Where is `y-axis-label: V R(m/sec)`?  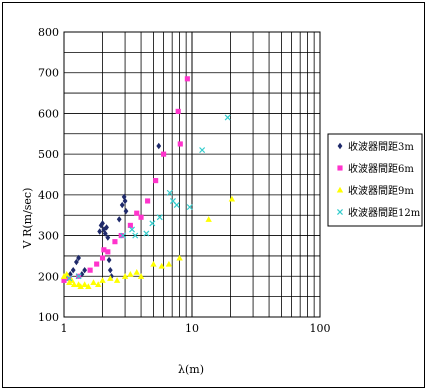
y-axis-label: V R(m/sec) is located at coordinates (27, 219).